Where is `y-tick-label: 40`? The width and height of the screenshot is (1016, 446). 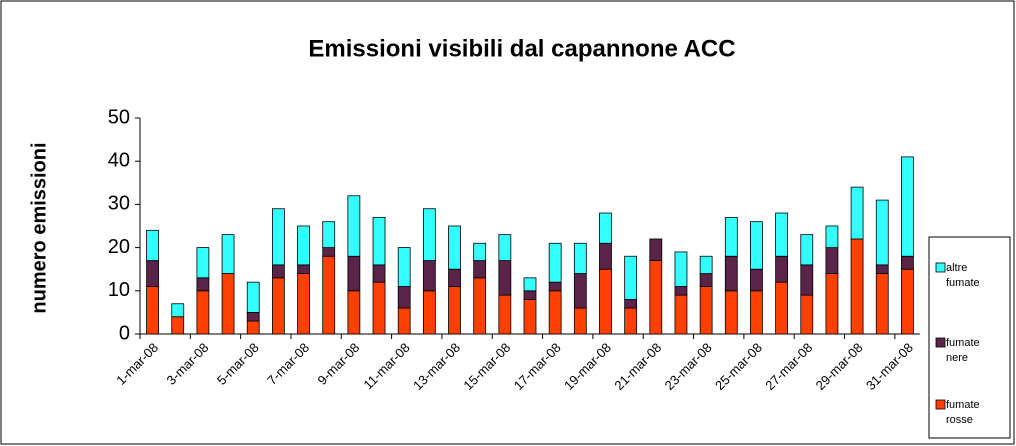 y-tick-label: 40 is located at coordinates (119, 160).